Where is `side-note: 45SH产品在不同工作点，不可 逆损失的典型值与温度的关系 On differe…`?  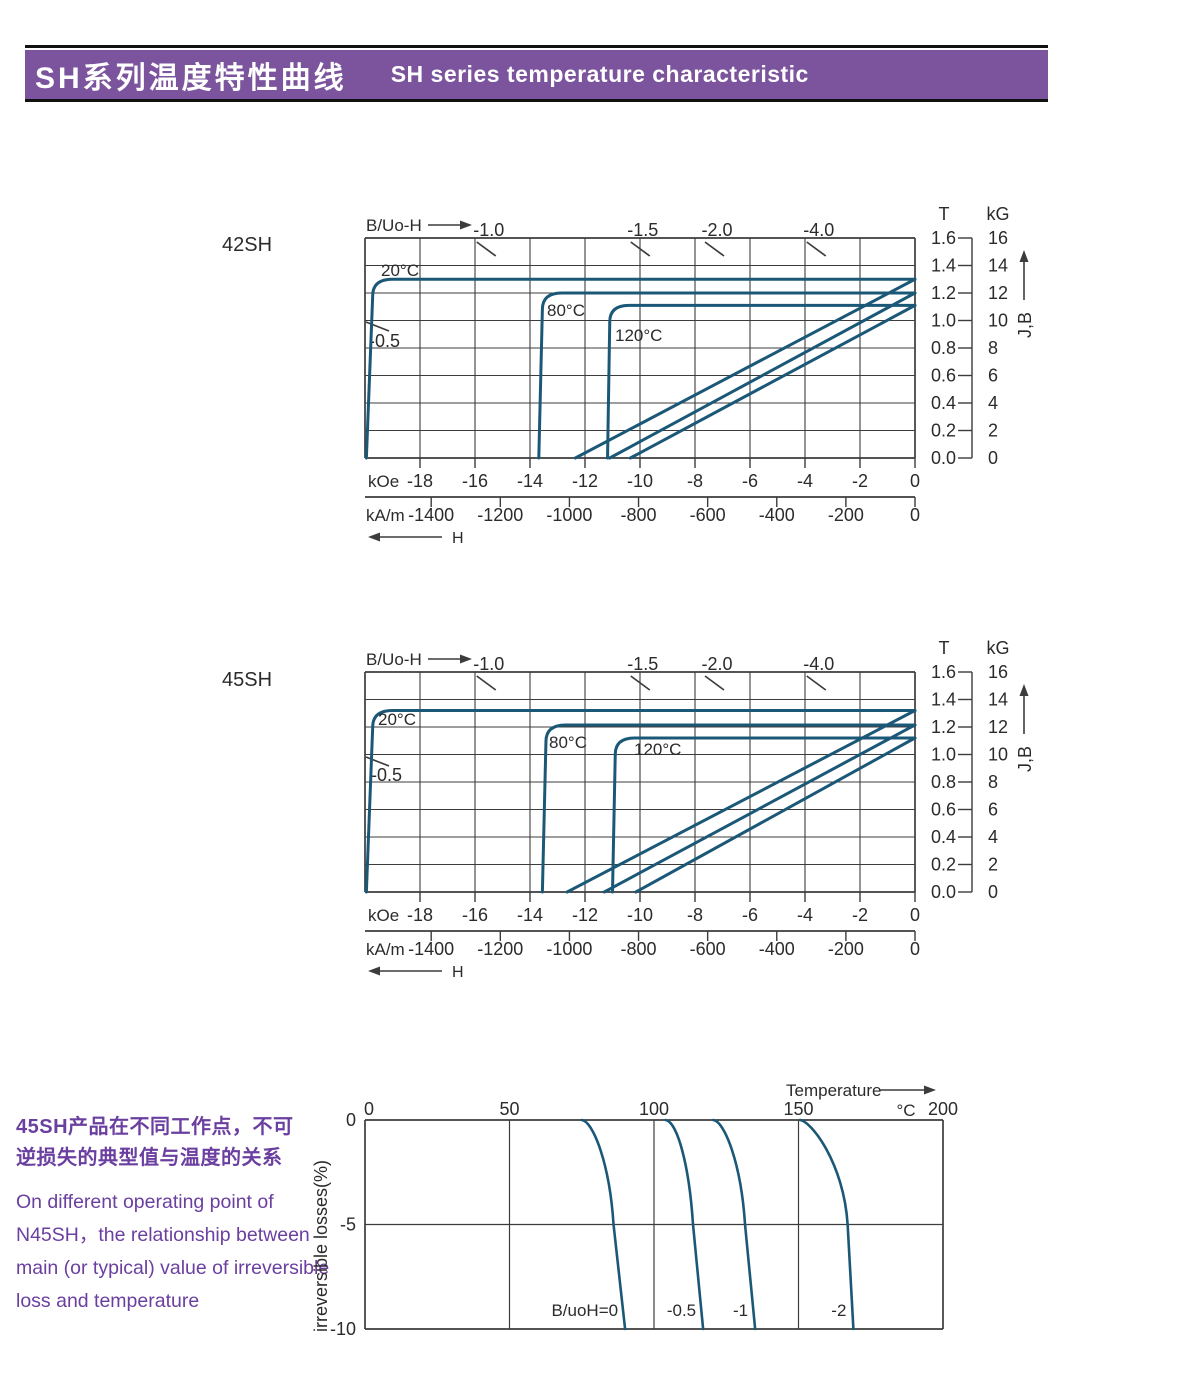 side-note: 45SH产品在不同工作点，不可 逆损失的典型值与温度的关系 On differe… is located at coordinates (172, 1215).